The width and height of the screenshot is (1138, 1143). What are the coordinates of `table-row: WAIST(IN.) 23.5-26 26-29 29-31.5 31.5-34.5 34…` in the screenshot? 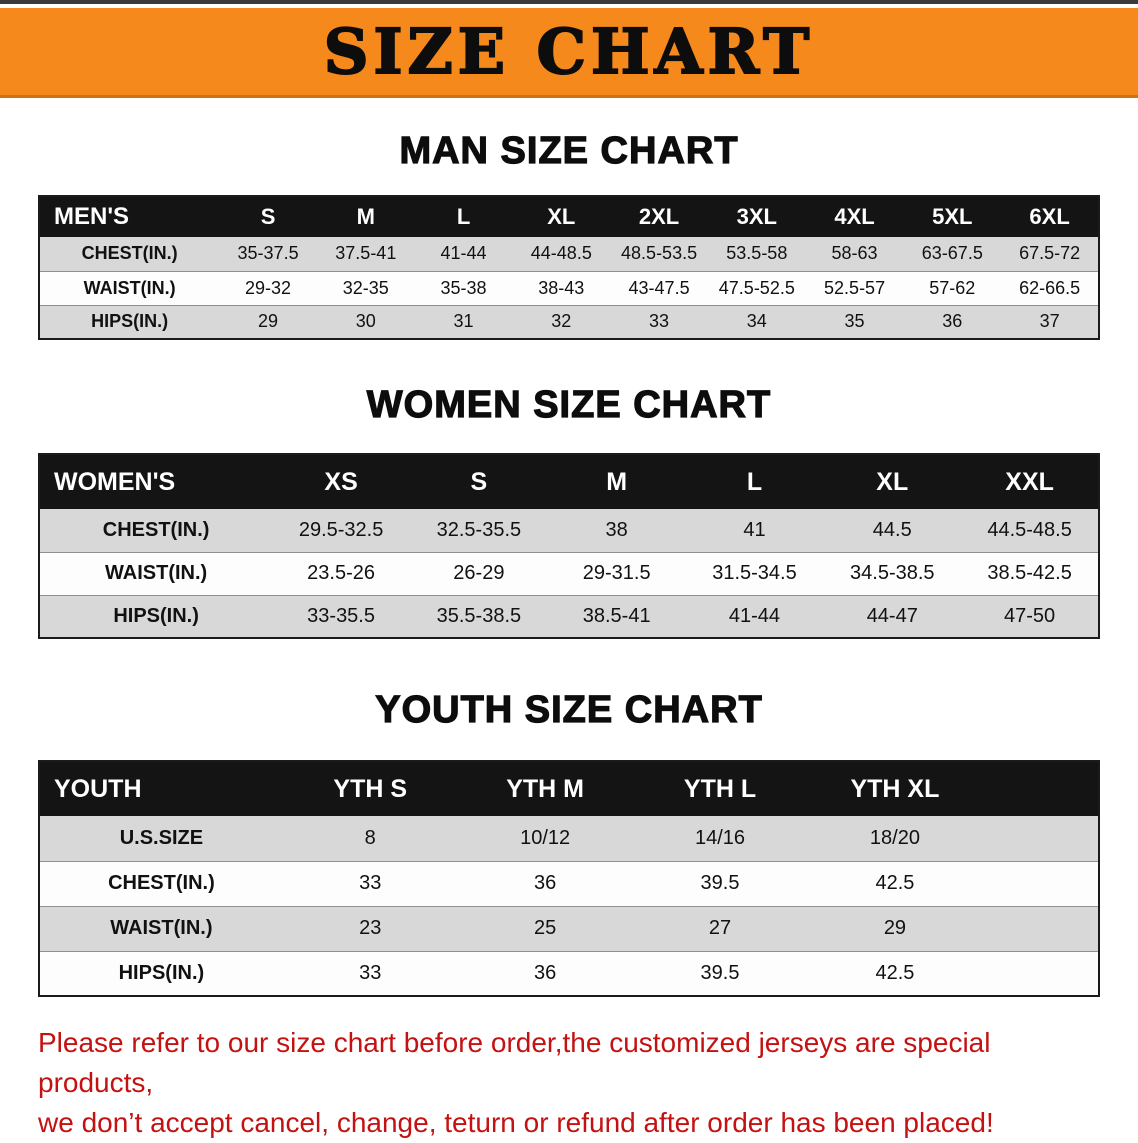 It's located at (569, 573).